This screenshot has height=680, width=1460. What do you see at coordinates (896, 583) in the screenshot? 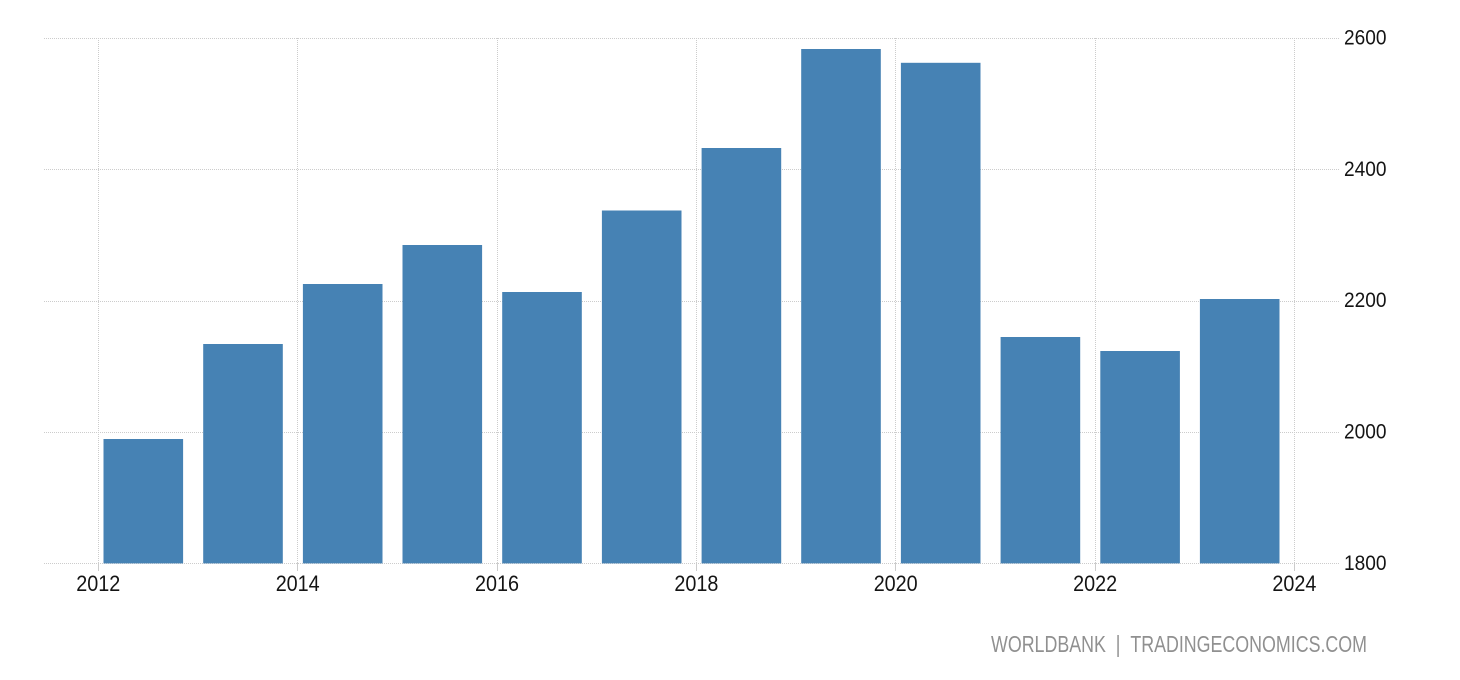
I see `svg-text: 2020` at bounding box center [896, 583].